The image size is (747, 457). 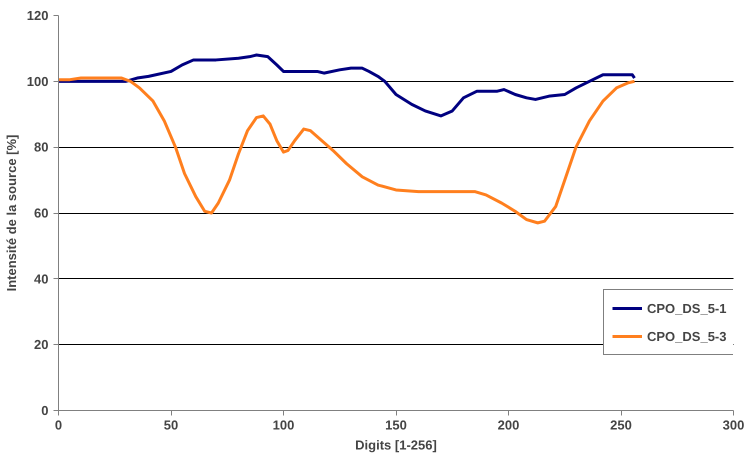 What do you see at coordinates (347, 86) in the screenshot?
I see `line-series` at bounding box center [347, 86].